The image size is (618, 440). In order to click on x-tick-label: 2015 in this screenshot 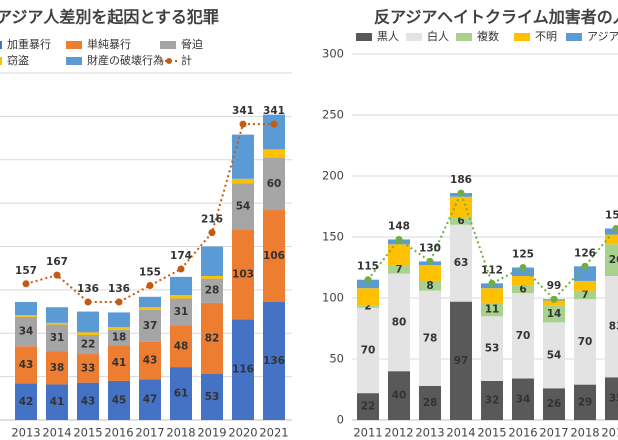, I will do `click(87, 433)`.